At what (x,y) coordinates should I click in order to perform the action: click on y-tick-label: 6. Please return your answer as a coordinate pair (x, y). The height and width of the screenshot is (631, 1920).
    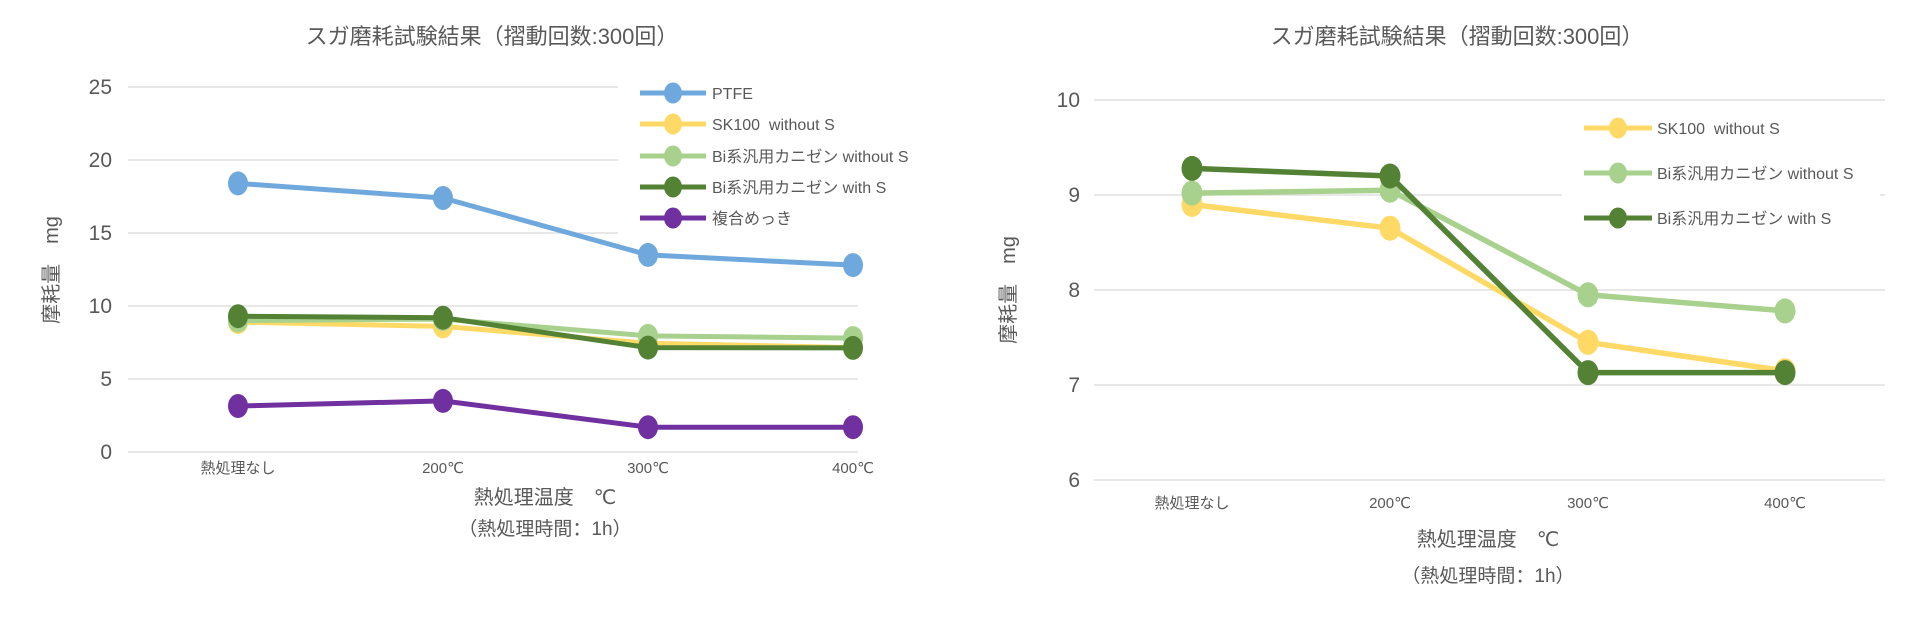
    Looking at the image, I should click on (1074, 480).